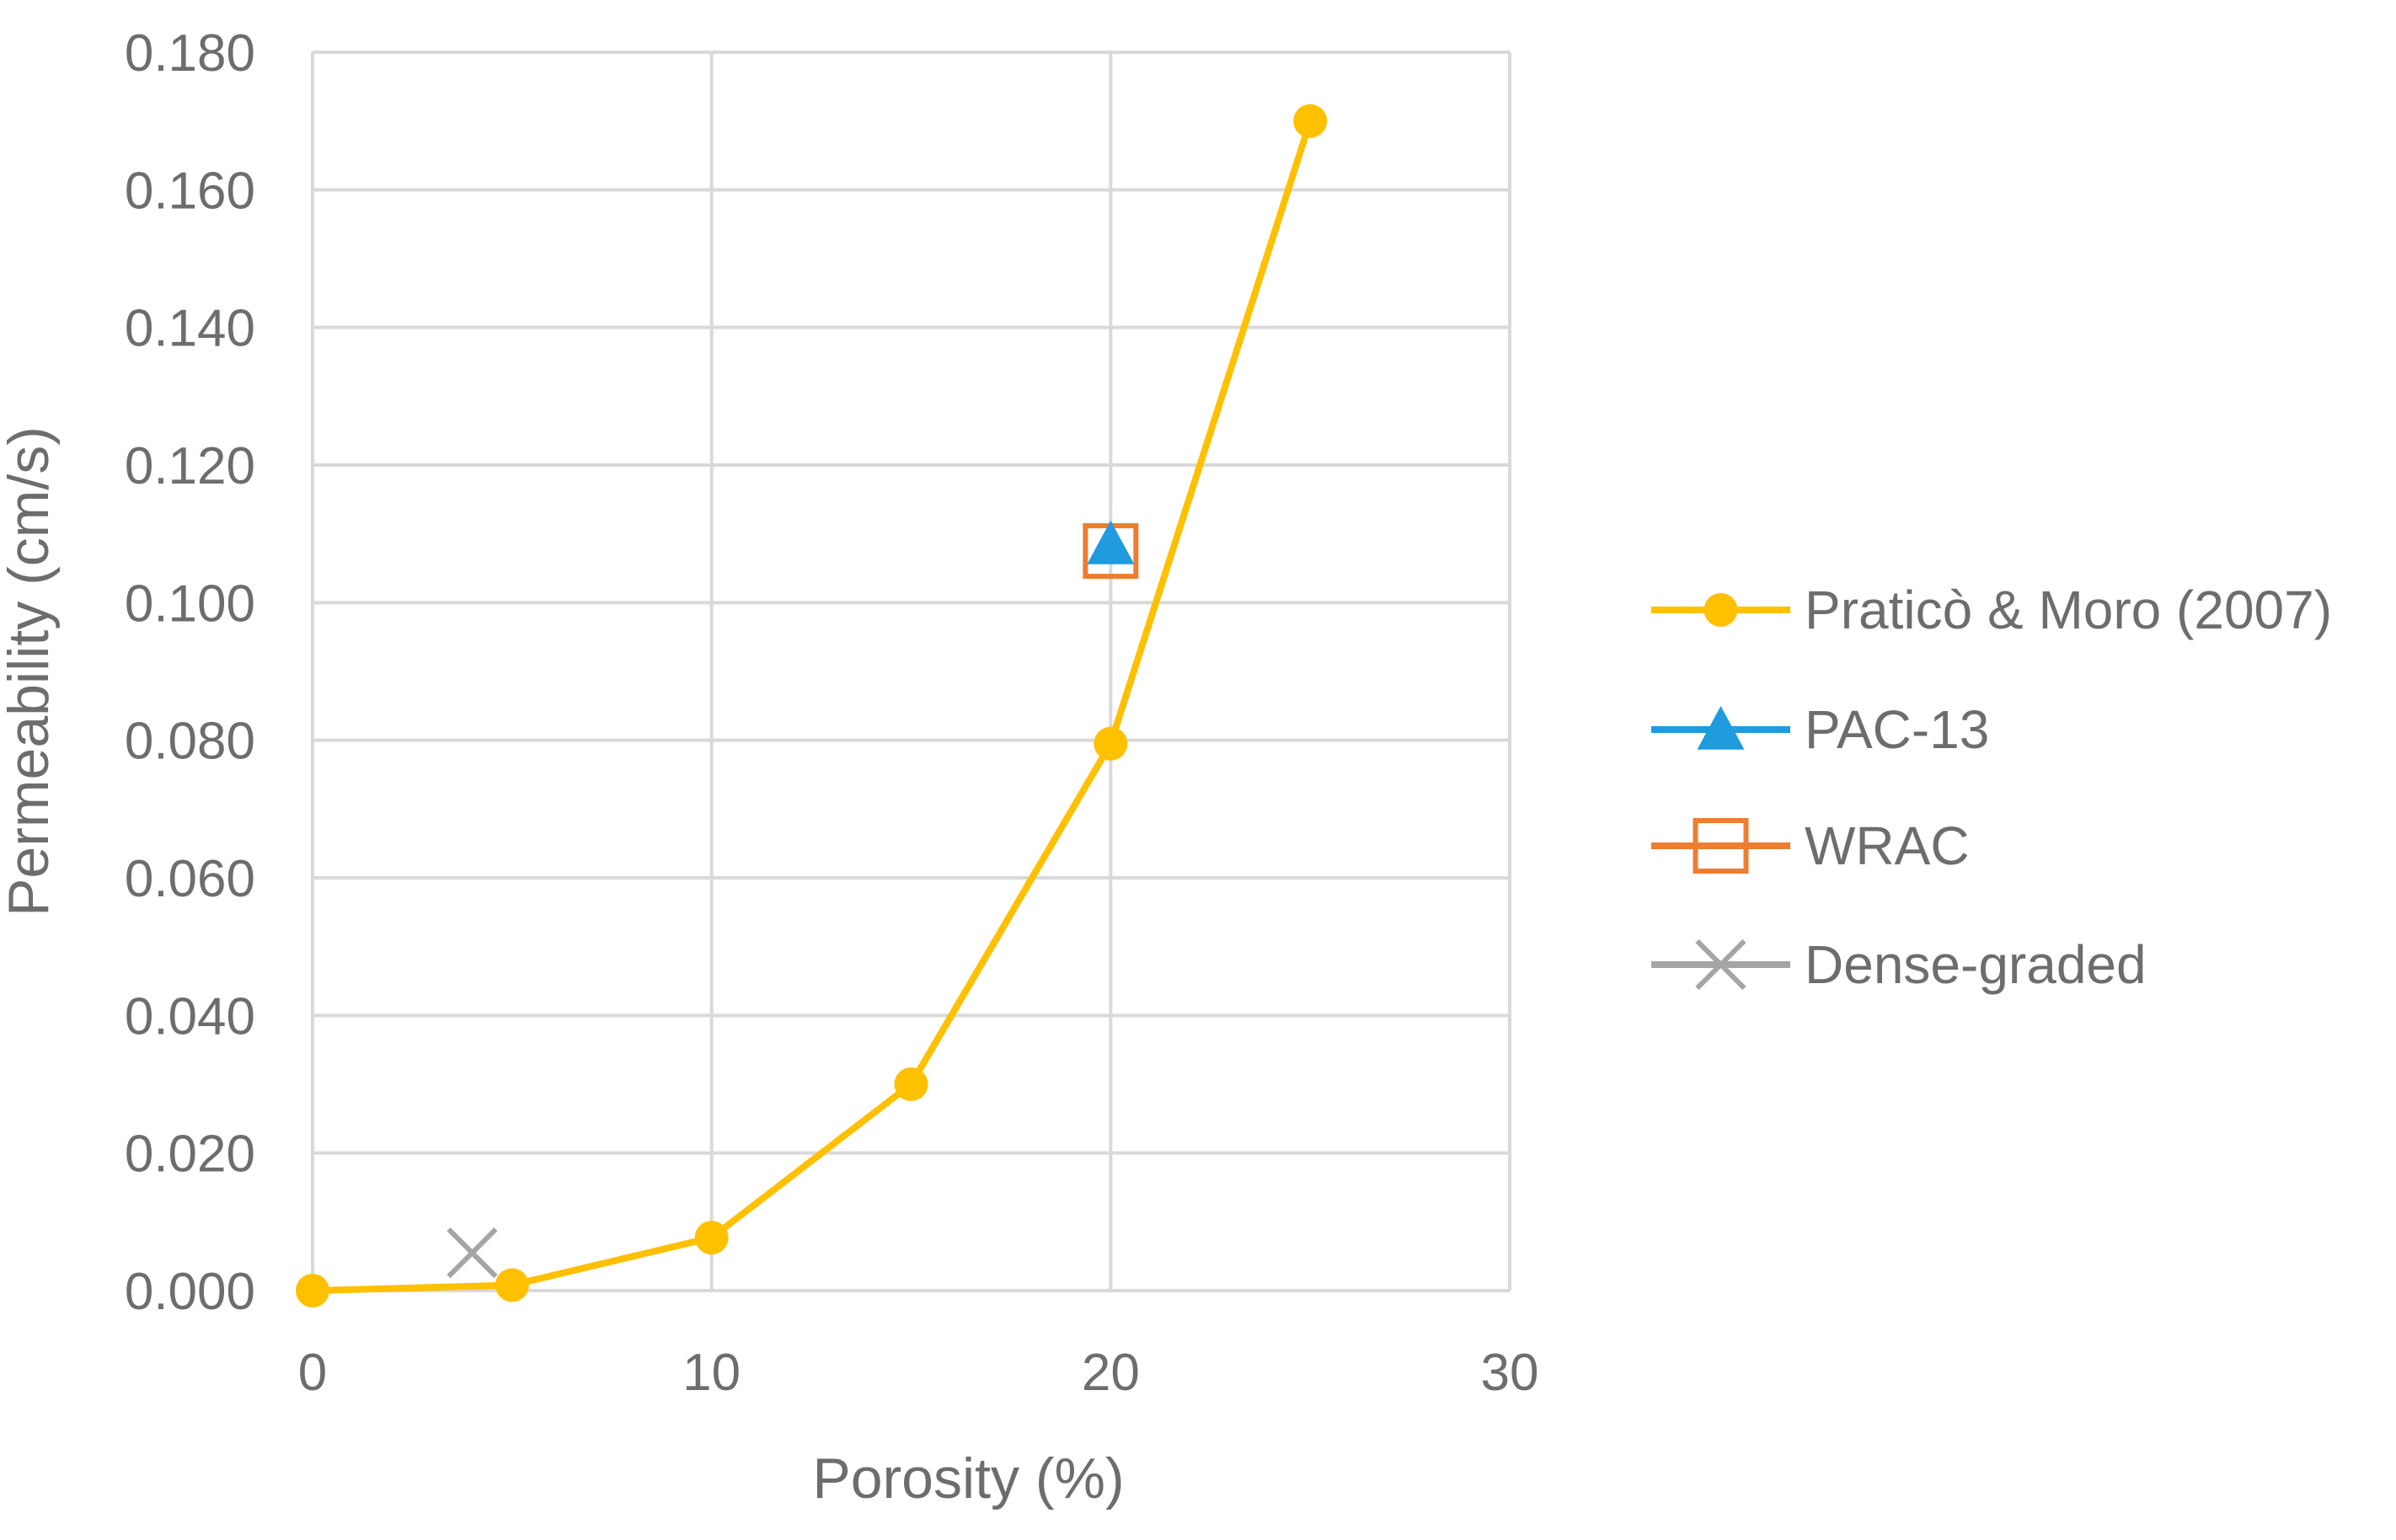  Describe the element at coordinates (1111, 1373) in the screenshot. I see `x-tick-label: 20` at that location.